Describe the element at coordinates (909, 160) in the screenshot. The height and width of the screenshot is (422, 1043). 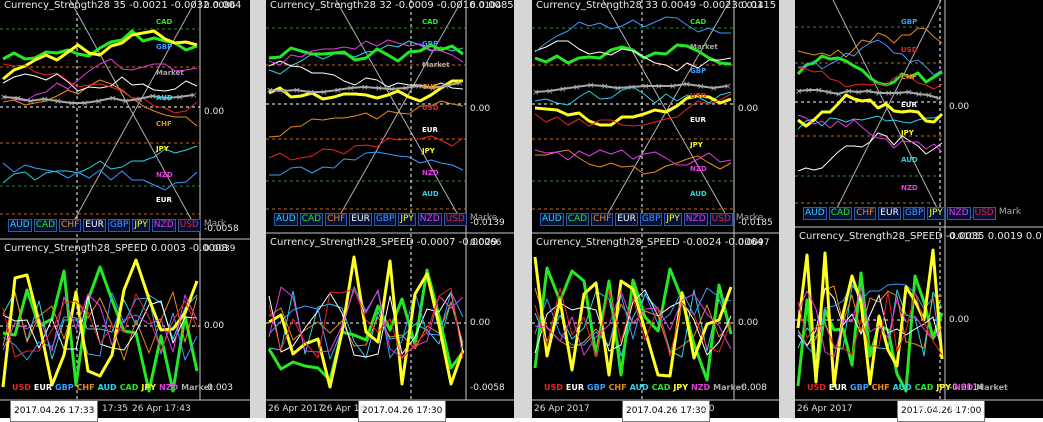
I see `currency-tag-aud: AUD` at that location.